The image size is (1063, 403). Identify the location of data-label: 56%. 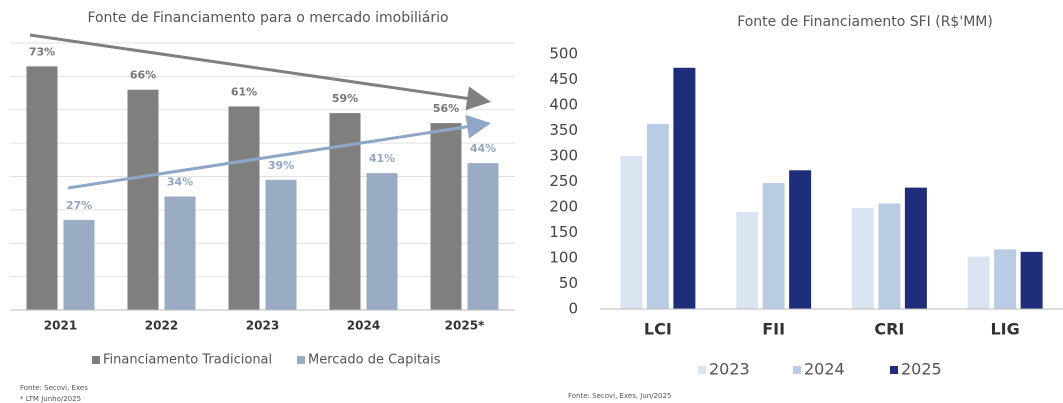
(446, 108).